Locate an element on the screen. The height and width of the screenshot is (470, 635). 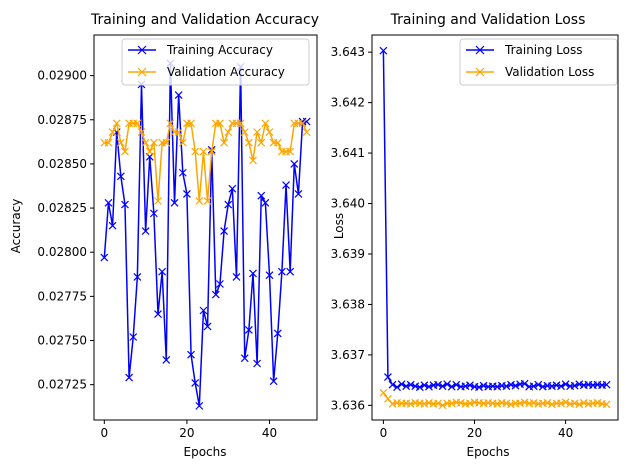
accuracy-y-tick-label: 0.02875 is located at coordinates (62, 120).